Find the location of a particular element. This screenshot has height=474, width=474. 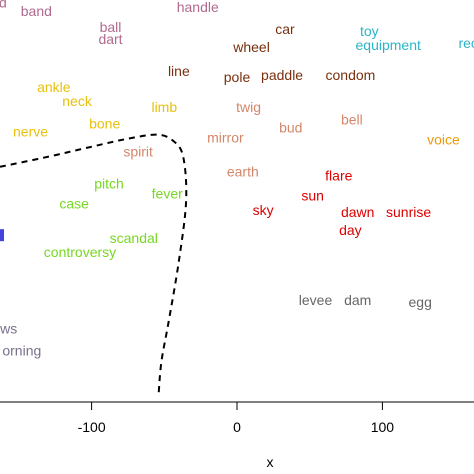

word-point-spirit: spirit is located at coordinates (138, 151).